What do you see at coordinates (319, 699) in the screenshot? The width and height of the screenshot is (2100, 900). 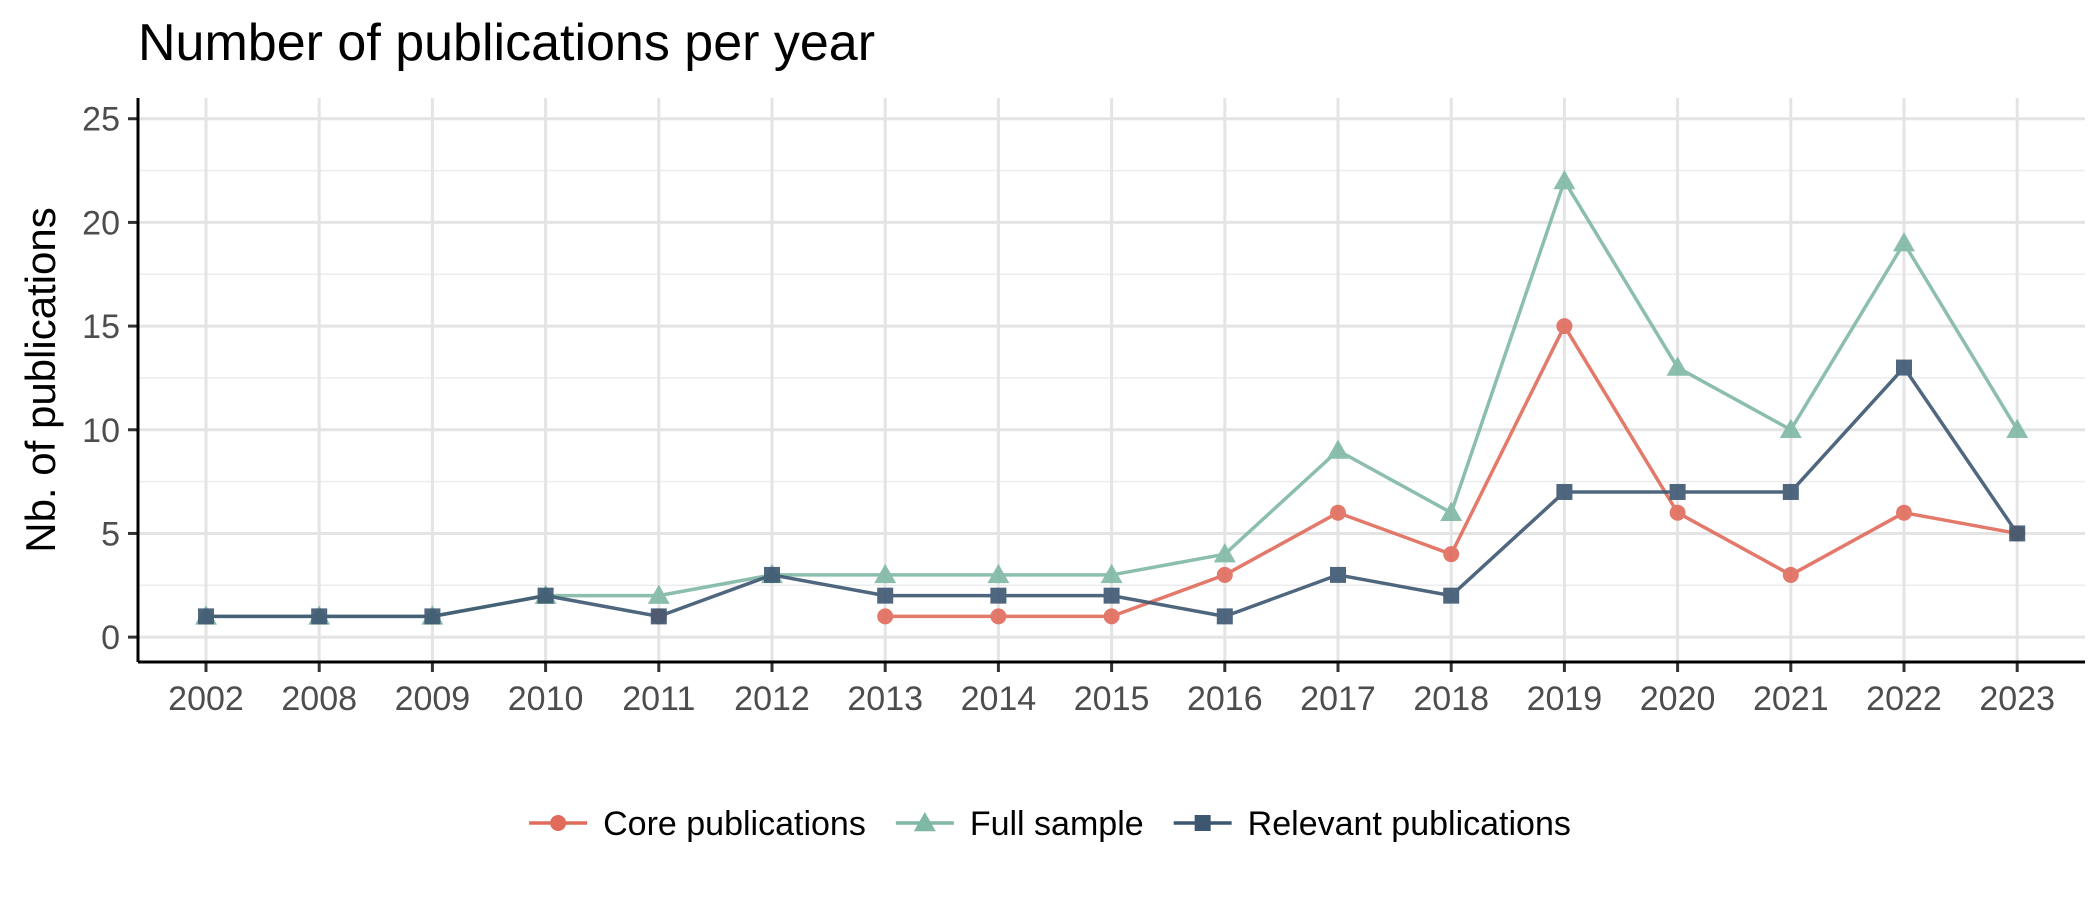 I see `x-tick-label: 2008` at bounding box center [319, 699].